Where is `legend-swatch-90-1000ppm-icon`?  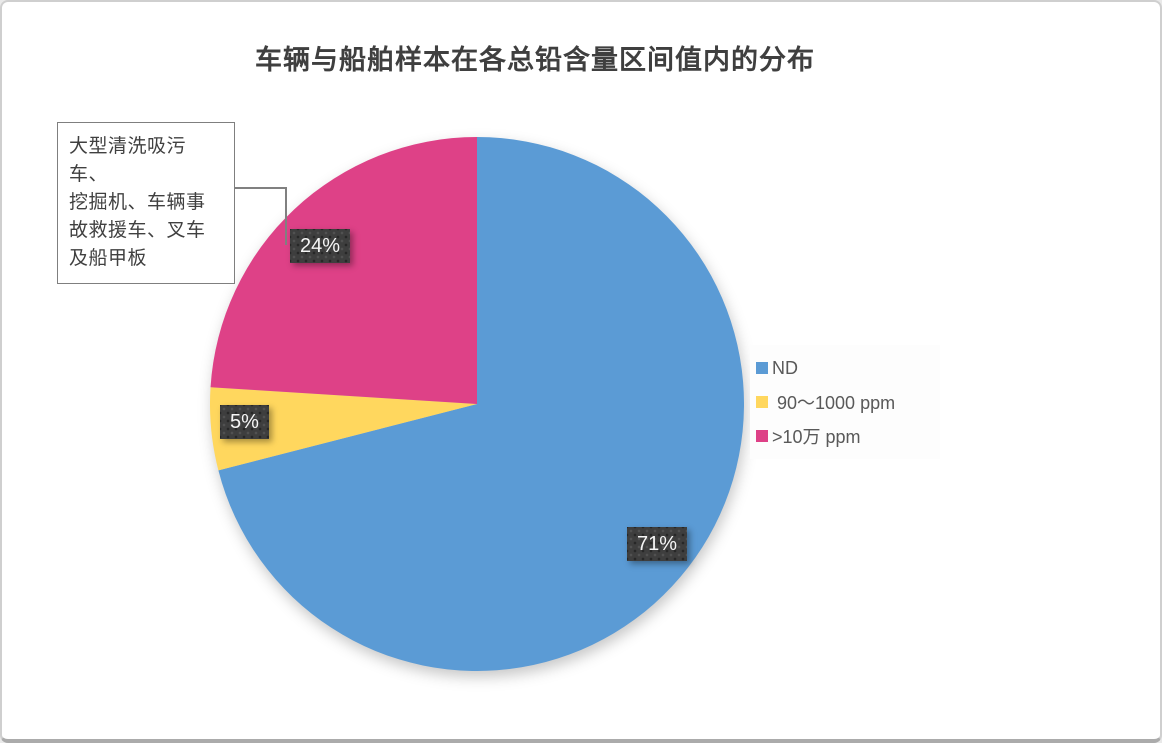 legend-swatch-90-1000ppm-icon is located at coordinates (762, 402).